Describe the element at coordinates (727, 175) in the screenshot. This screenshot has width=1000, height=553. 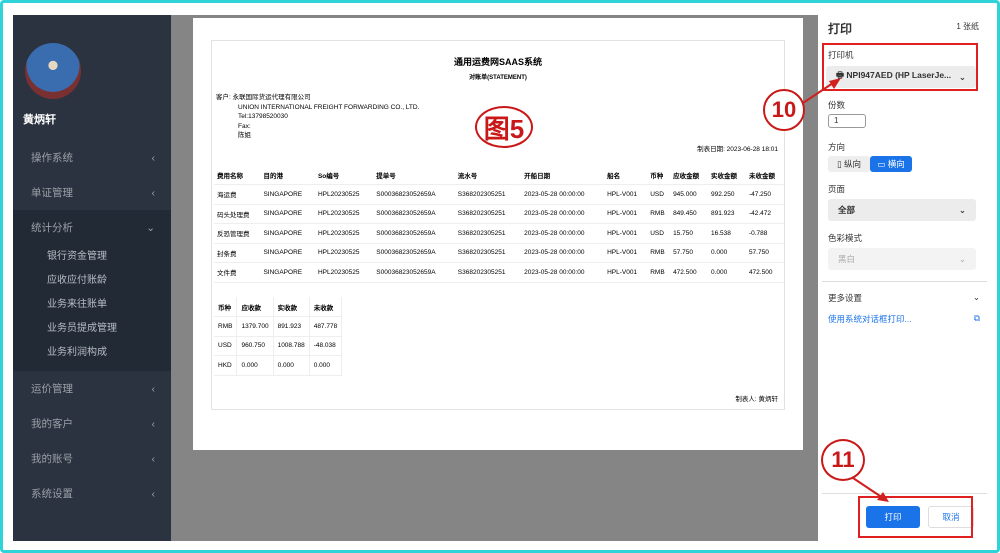
I see `column-header: 实收金额` at that location.